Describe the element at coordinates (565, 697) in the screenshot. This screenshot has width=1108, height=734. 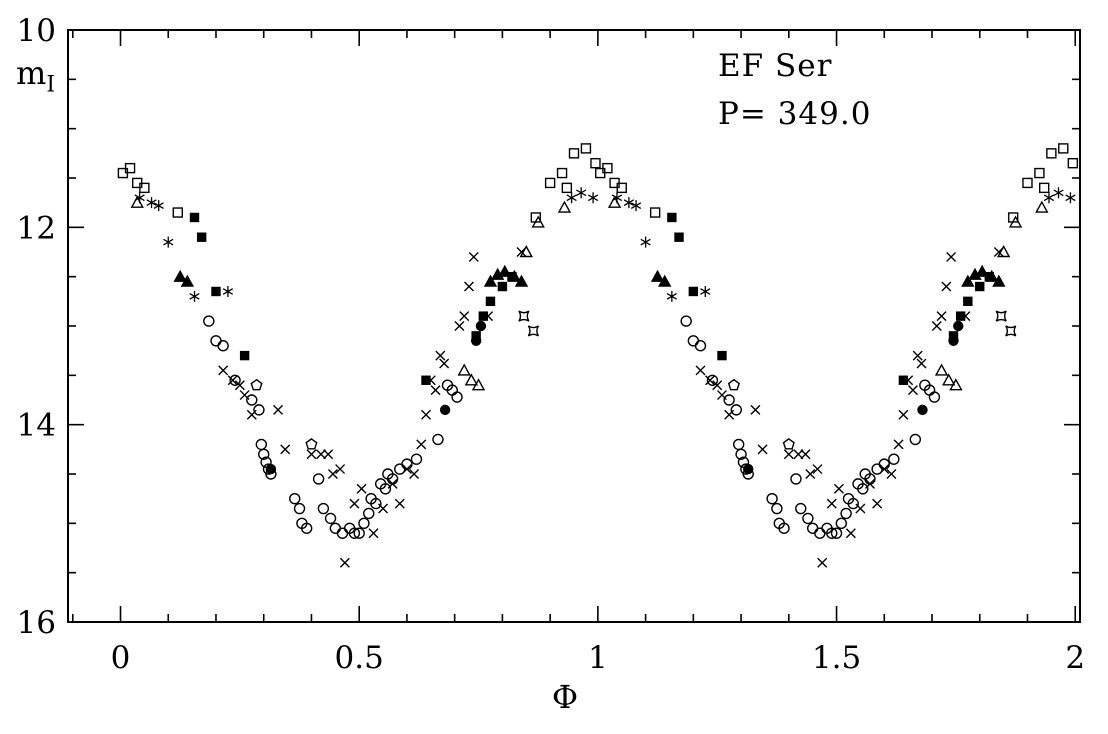
I see `x-axis-label: Φ` at that location.